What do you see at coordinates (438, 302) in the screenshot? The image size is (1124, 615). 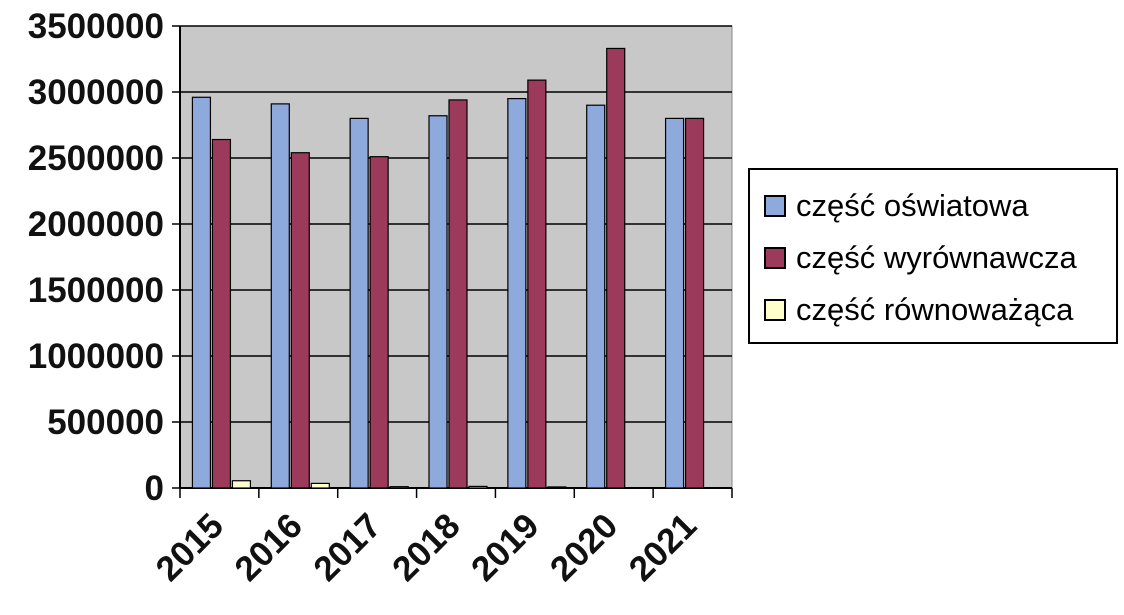 I see `bar-0-2018` at bounding box center [438, 302].